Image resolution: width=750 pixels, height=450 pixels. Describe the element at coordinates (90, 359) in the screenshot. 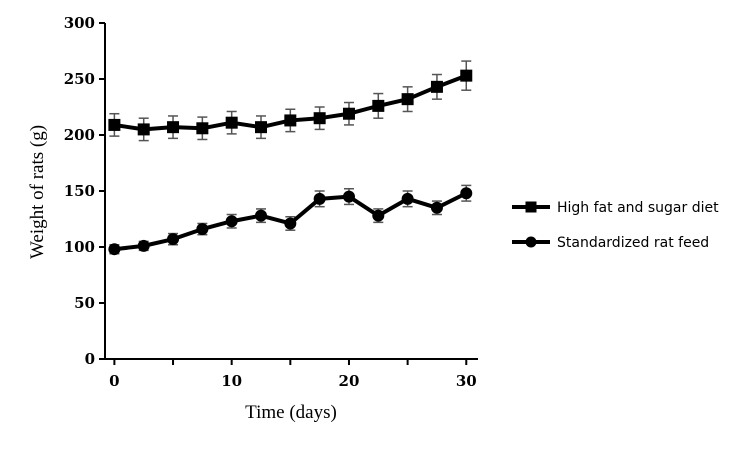

I see `y-tick-label: 0` at that location.